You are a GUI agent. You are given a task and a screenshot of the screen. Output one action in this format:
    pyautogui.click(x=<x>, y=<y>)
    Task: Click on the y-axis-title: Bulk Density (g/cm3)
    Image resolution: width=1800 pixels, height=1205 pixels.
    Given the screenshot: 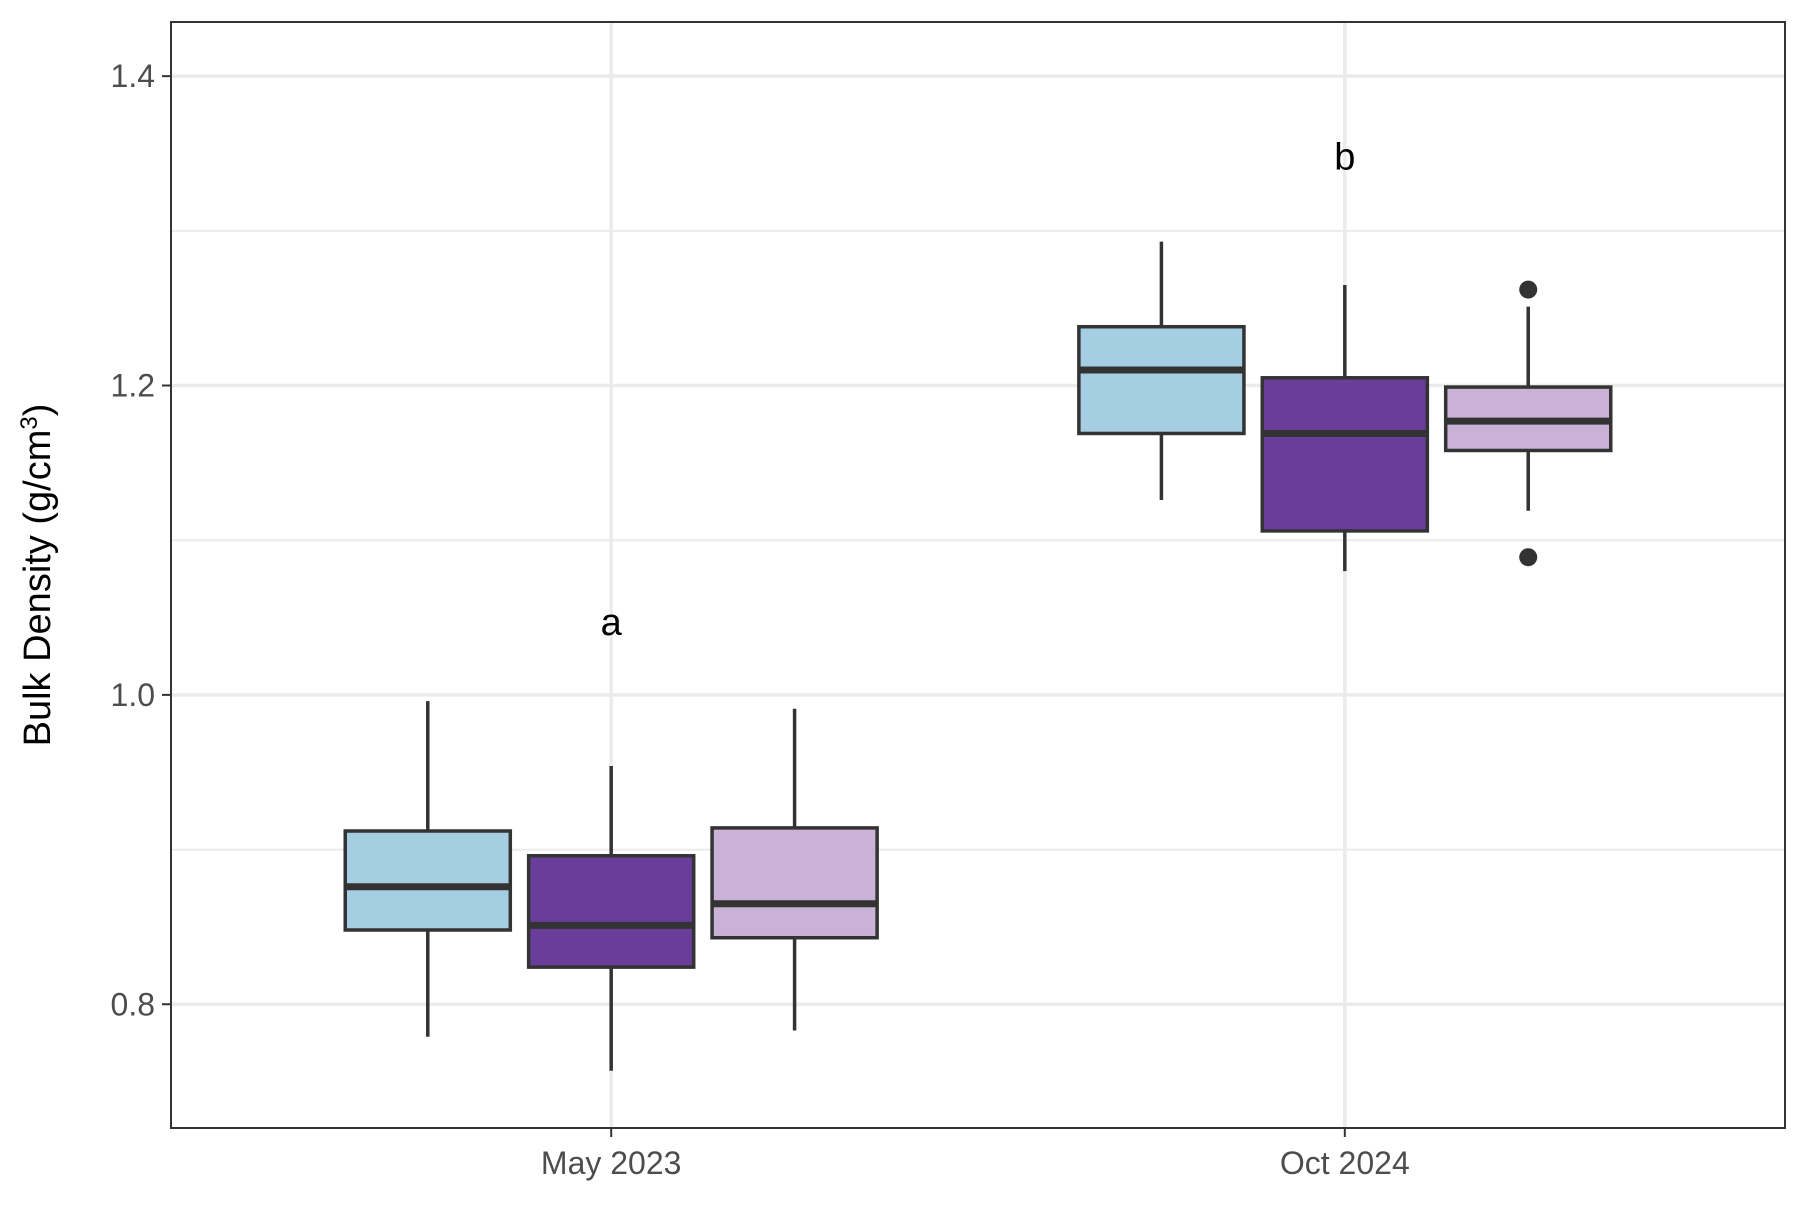 What is the action you would take?
    pyautogui.click(x=38, y=575)
    